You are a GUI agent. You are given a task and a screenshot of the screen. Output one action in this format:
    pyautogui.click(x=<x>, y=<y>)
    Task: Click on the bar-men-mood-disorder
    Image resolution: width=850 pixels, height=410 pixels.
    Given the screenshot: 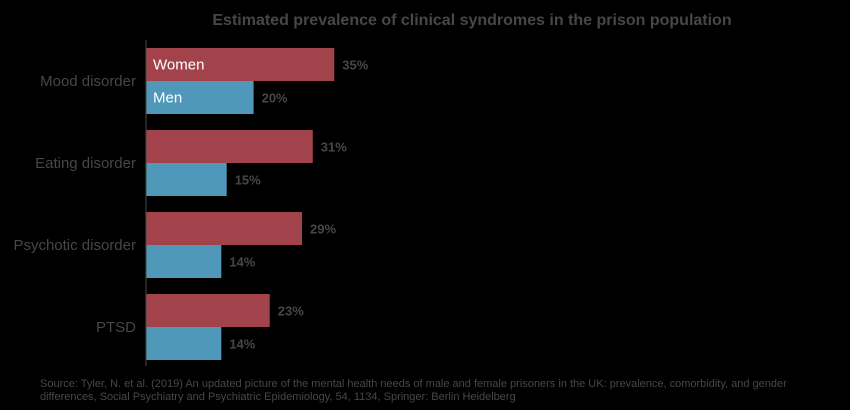 What is the action you would take?
    pyautogui.click(x=200, y=97)
    